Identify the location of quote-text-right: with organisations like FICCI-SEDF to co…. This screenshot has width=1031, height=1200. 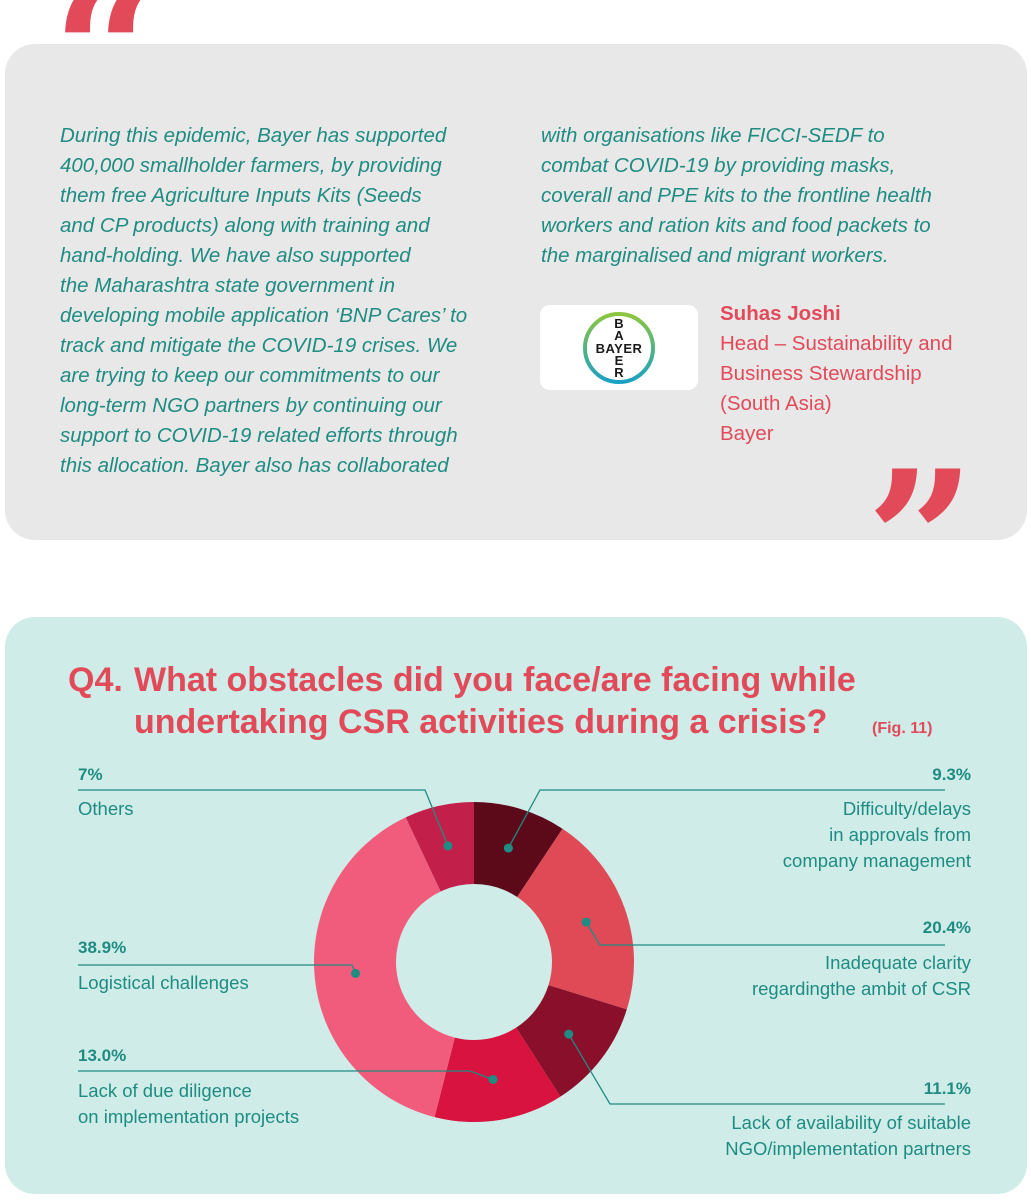
(736, 195).